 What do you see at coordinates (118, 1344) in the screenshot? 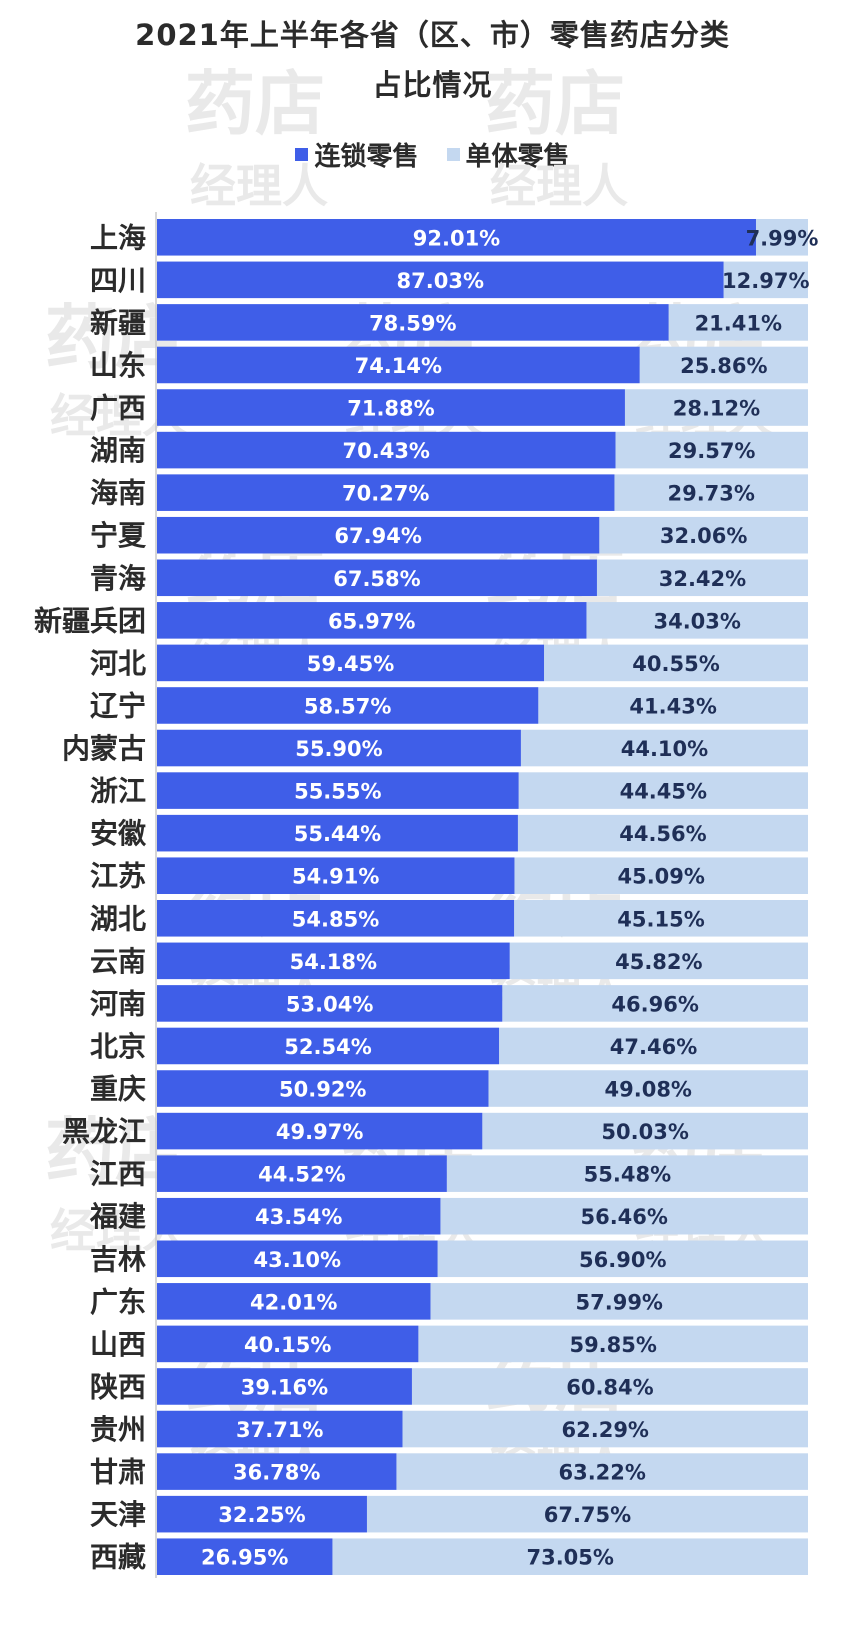
I see `category-label: 山西` at bounding box center [118, 1344].